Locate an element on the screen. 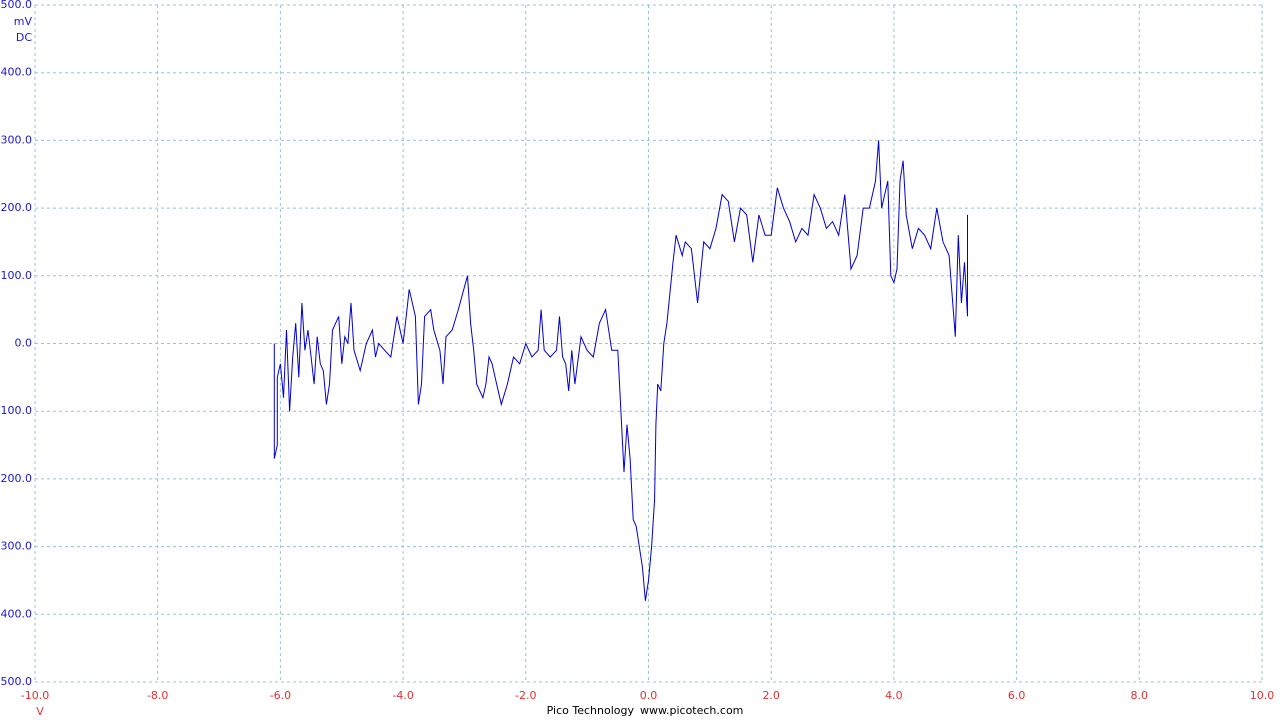  y-tick-label: 100.0 is located at coordinates (17, 275).